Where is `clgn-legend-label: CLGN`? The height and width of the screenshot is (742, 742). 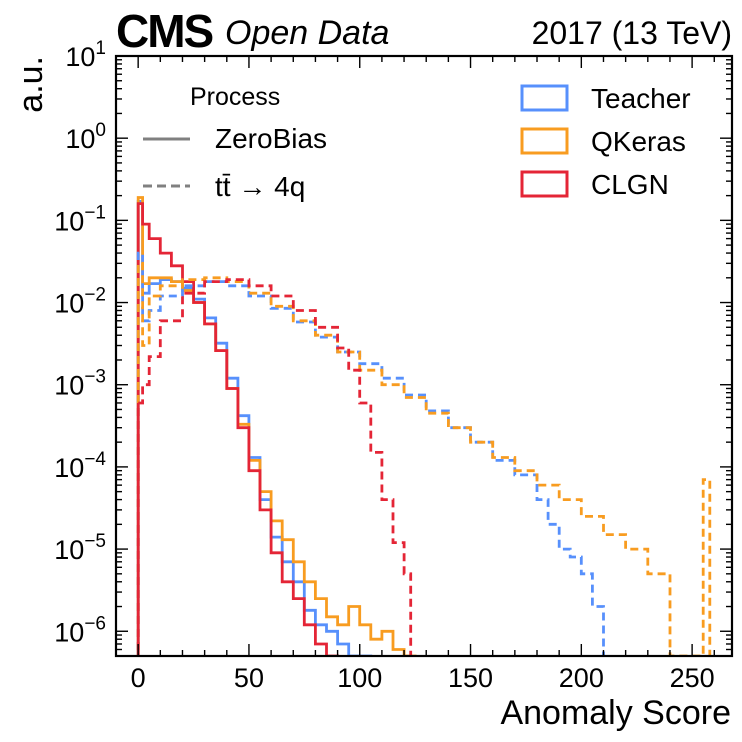
clgn-legend-label: CLGN is located at coordinates (630, 184).